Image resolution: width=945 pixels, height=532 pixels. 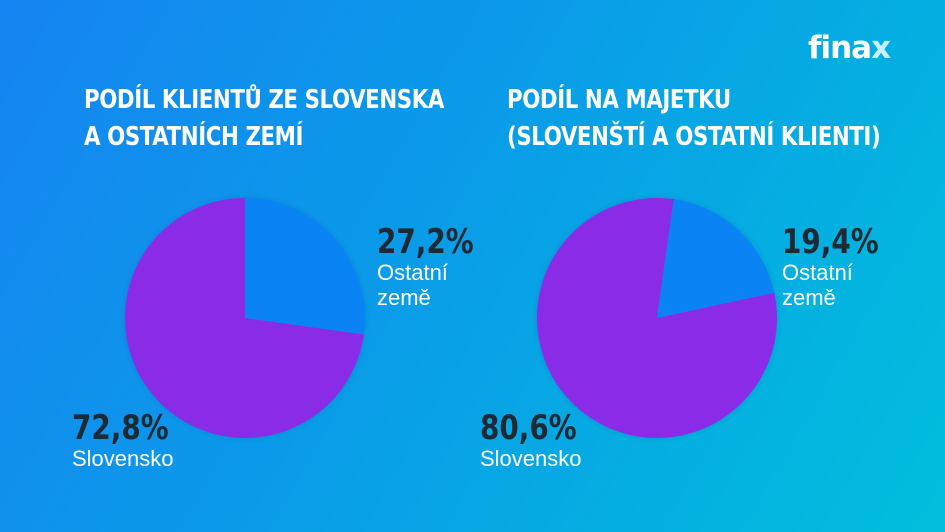 I want to click on finax-logo: finax, so click(x=849, y=48).